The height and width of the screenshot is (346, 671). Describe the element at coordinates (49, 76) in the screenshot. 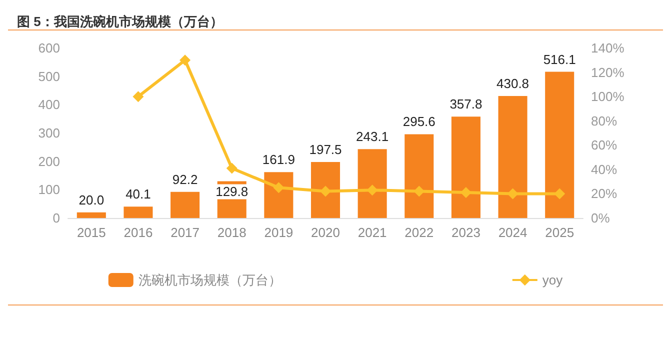

I see `y-tick-label: 500` at that location.